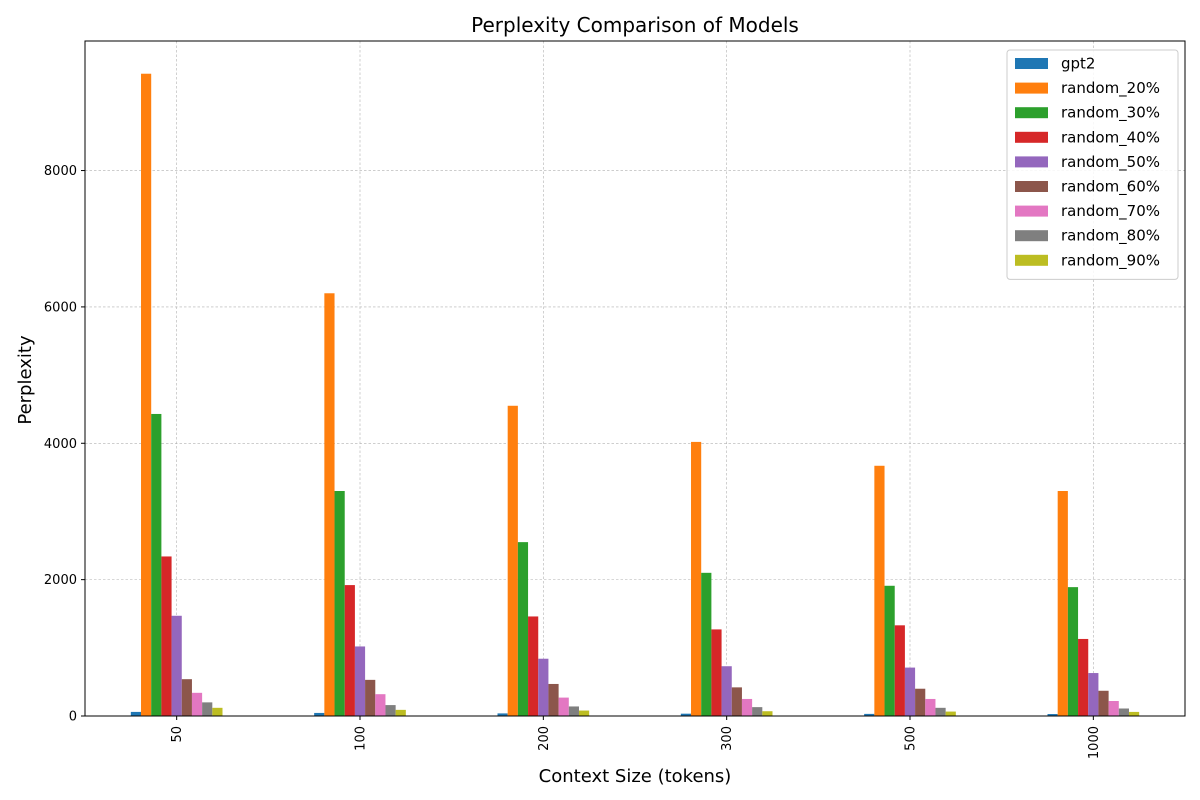 Image resolution: width=1200 pixels, height=800 pixels. I want to click on legend-label-random_50%: random_50%, so click(1110, 162).